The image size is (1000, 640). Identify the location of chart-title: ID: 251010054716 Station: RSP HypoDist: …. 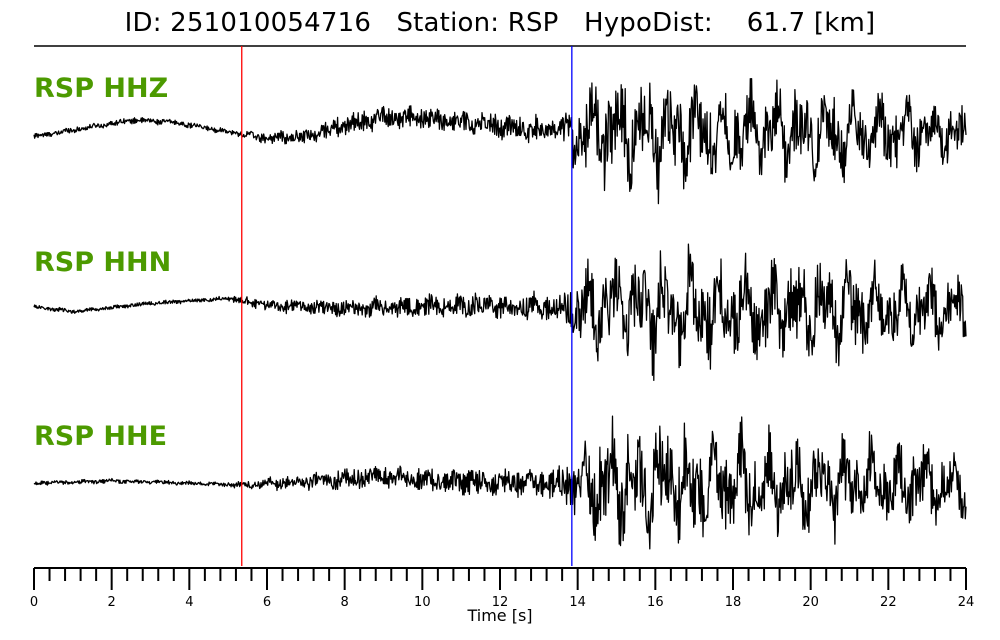
(500, 23).